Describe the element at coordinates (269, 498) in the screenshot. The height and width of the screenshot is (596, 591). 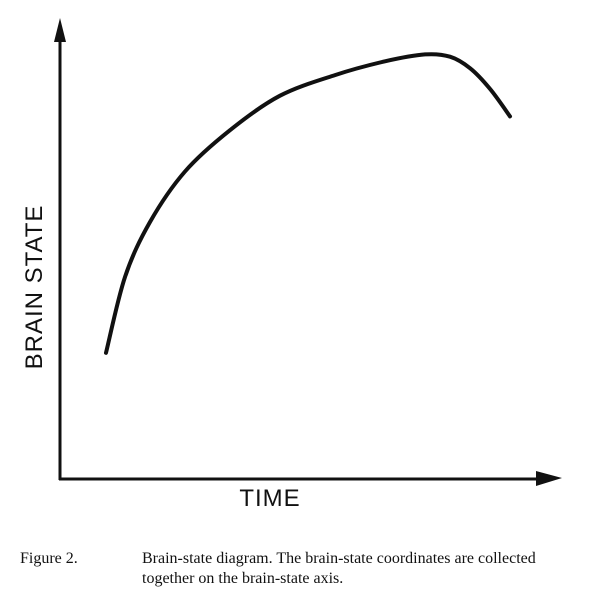
I see `x-axis-label: TIME` at that location.